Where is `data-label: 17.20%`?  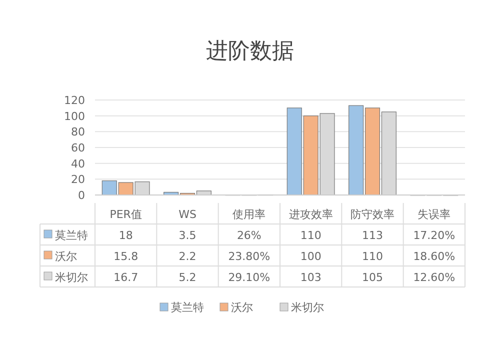 data-label: 17.20% is located at coordinates (434, 235).